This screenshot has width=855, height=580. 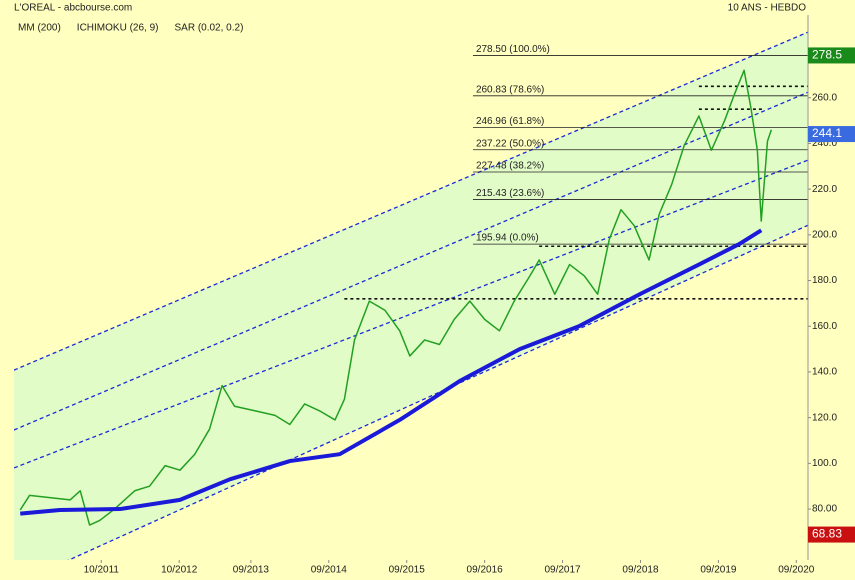 What do you see at coordinates (767, 8) in the screenshot?
I see `chart-subtitle: 10 ANS - HEBDO` at bounding box center [767, 8].